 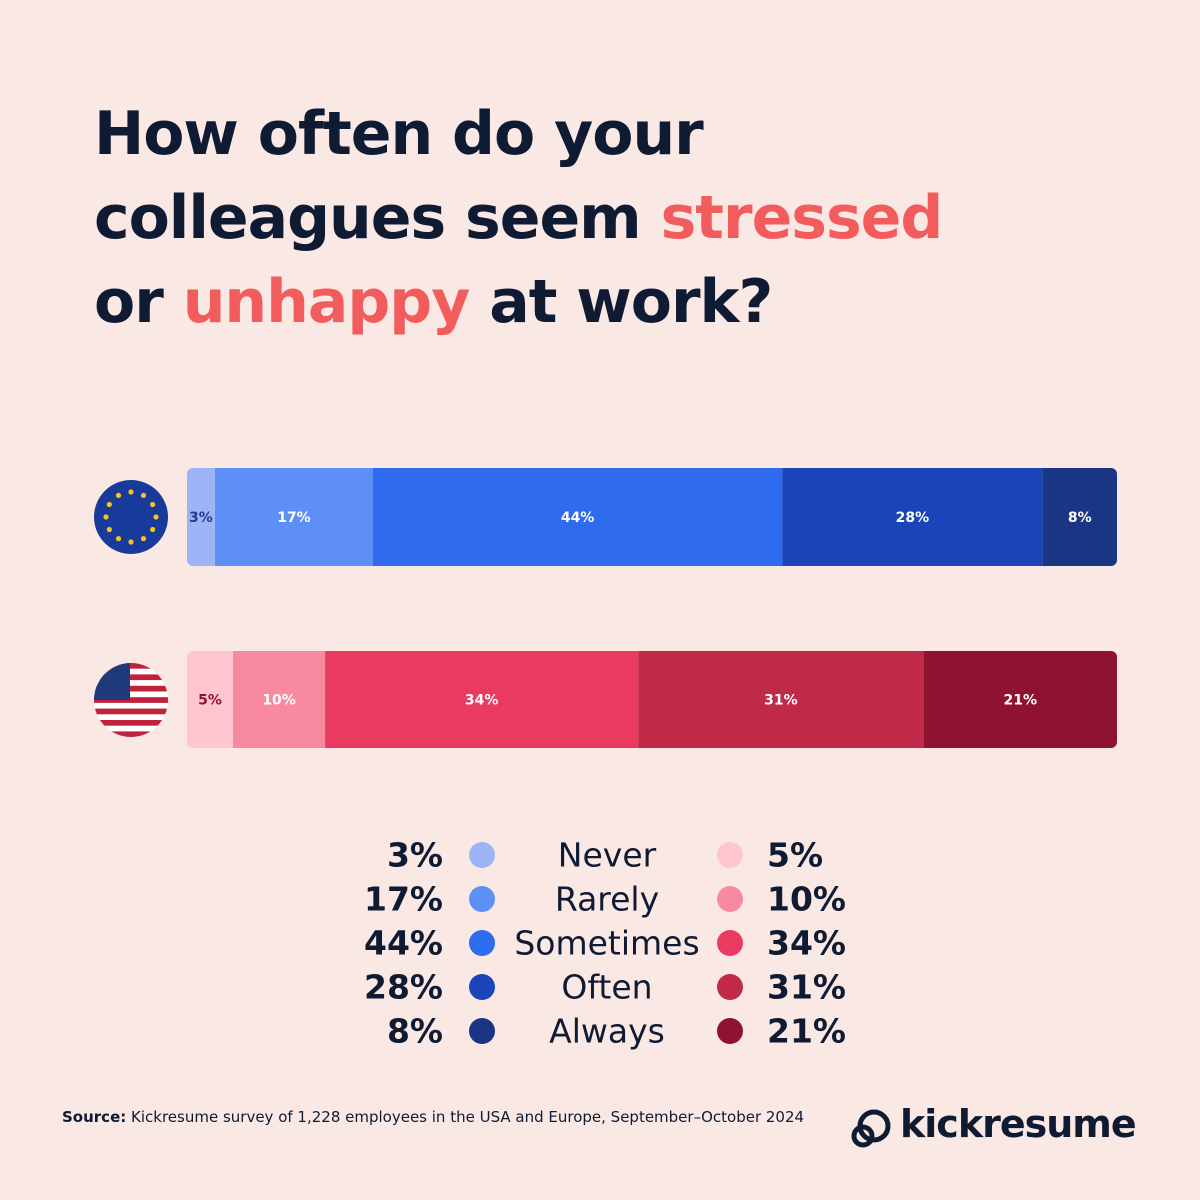 I want to click on segment-label: 28%, so click(x=913, y=518).